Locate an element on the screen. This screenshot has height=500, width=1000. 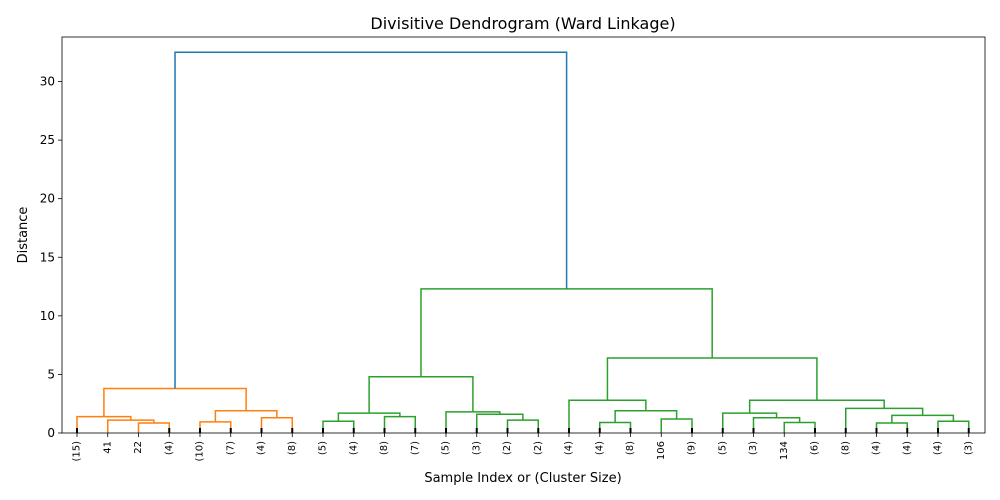
y-tick-label: 20 is located at coordinates (47, 199).